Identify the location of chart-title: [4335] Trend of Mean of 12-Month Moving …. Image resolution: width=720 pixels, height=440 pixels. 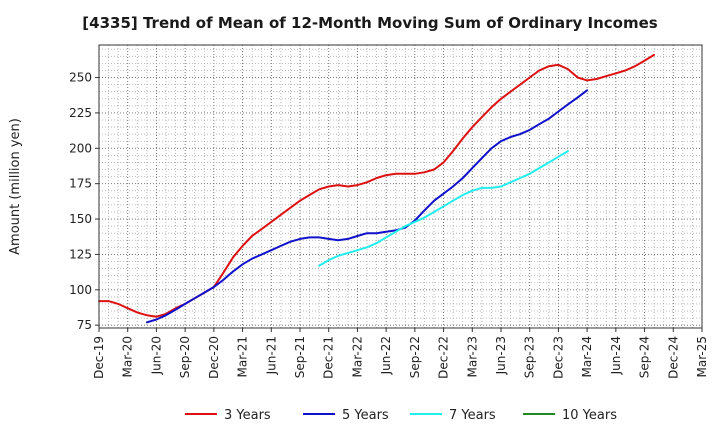
(369, 23).